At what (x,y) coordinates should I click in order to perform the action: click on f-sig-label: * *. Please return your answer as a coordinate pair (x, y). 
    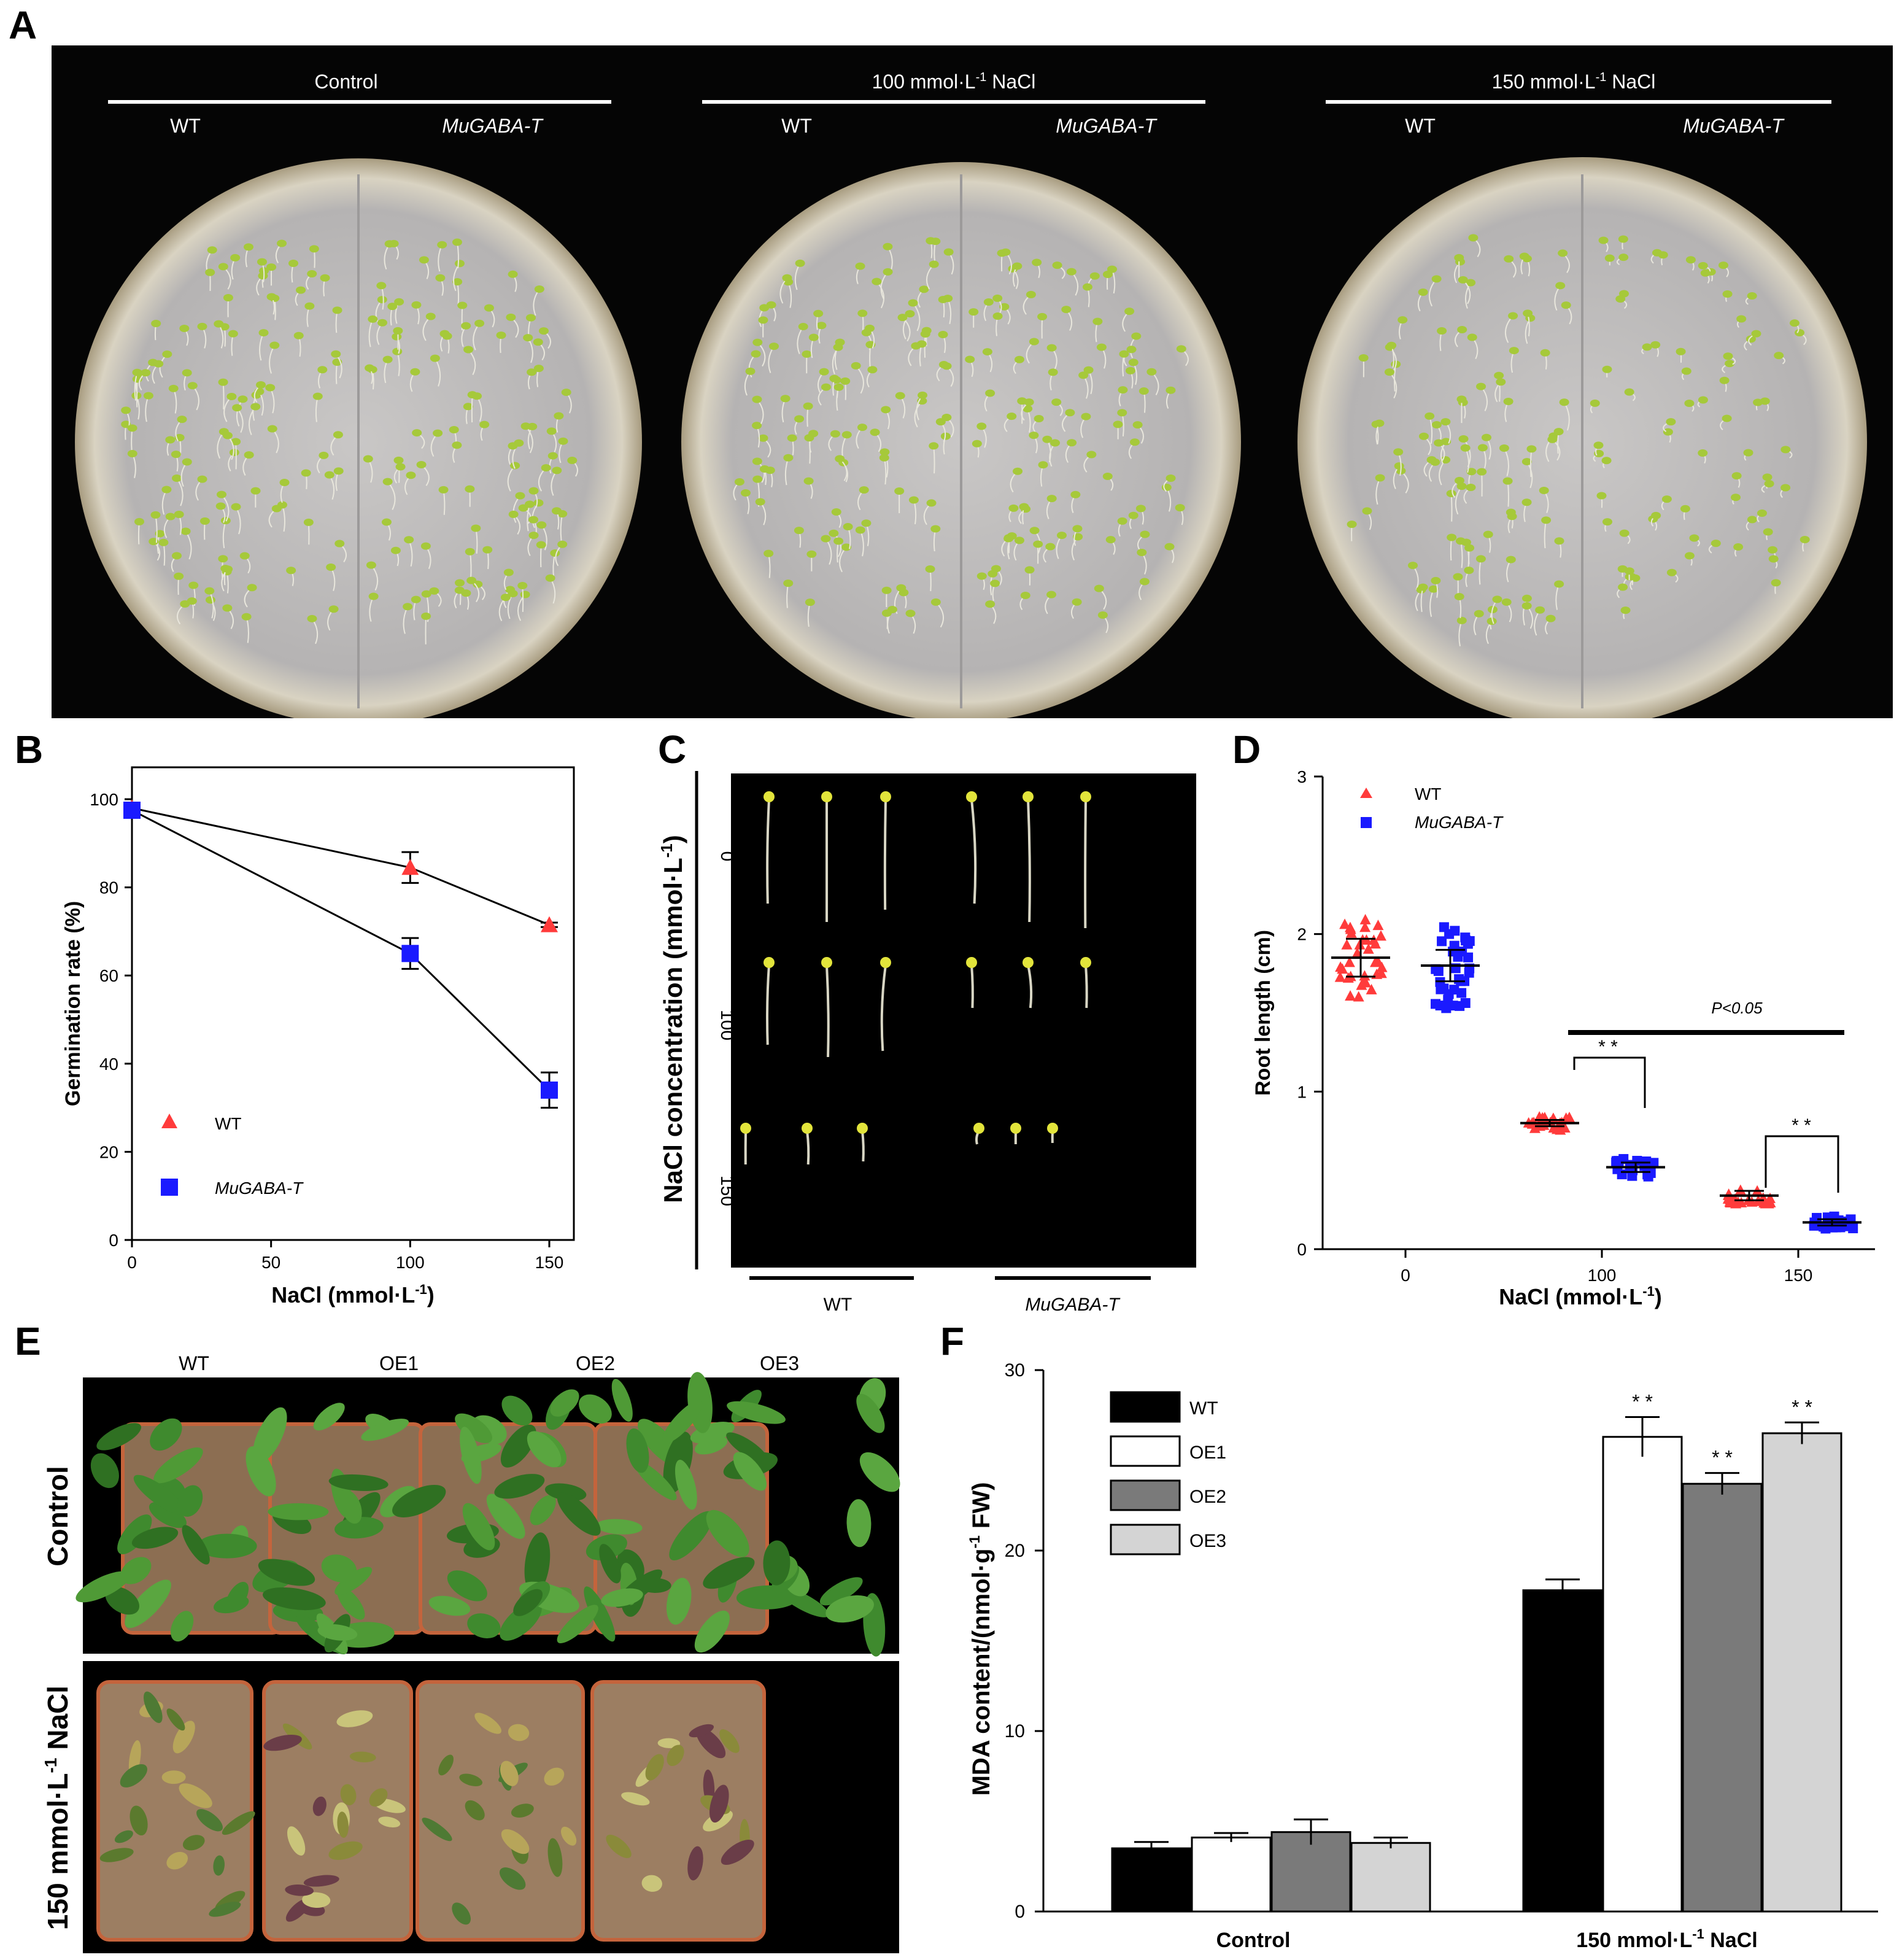
    Looking at the image, I should click on (1802, 1407).